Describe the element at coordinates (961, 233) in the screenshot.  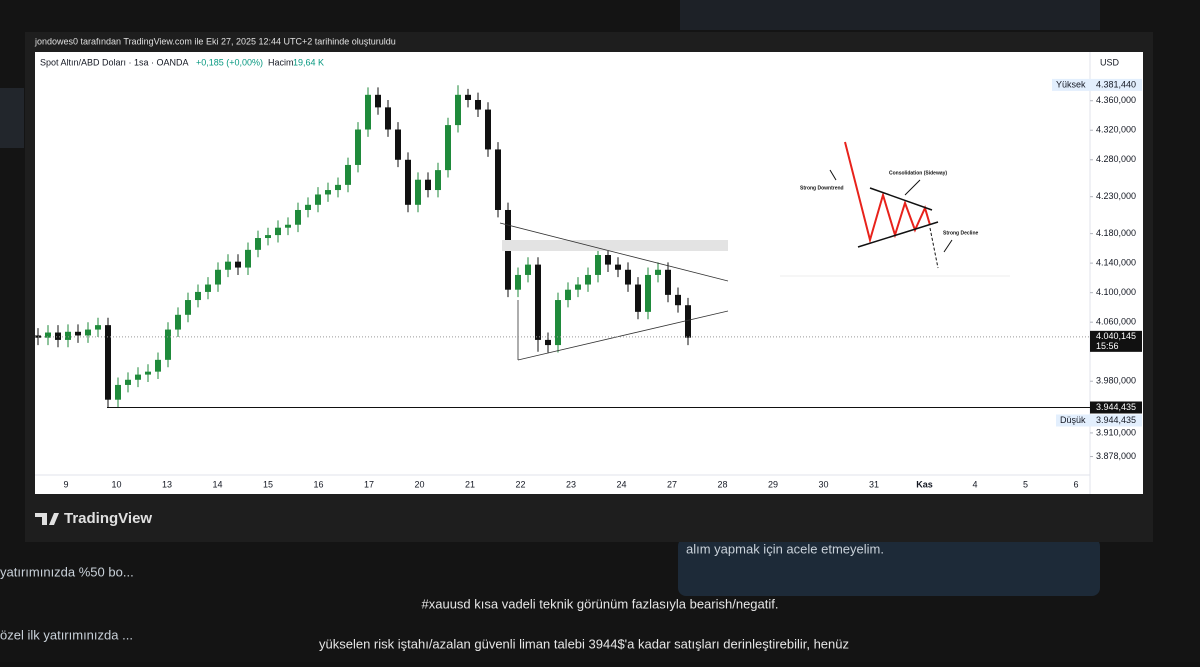
I see `annotation: Strong Decline` at that location.